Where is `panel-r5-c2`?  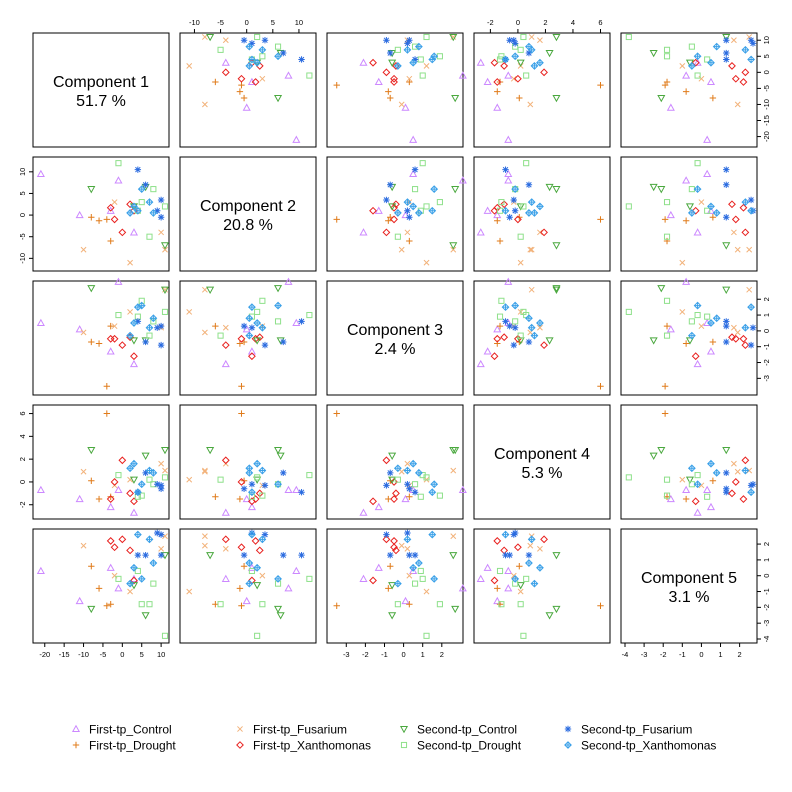 panel-r5-c2 is located at coordinates (248, 586).